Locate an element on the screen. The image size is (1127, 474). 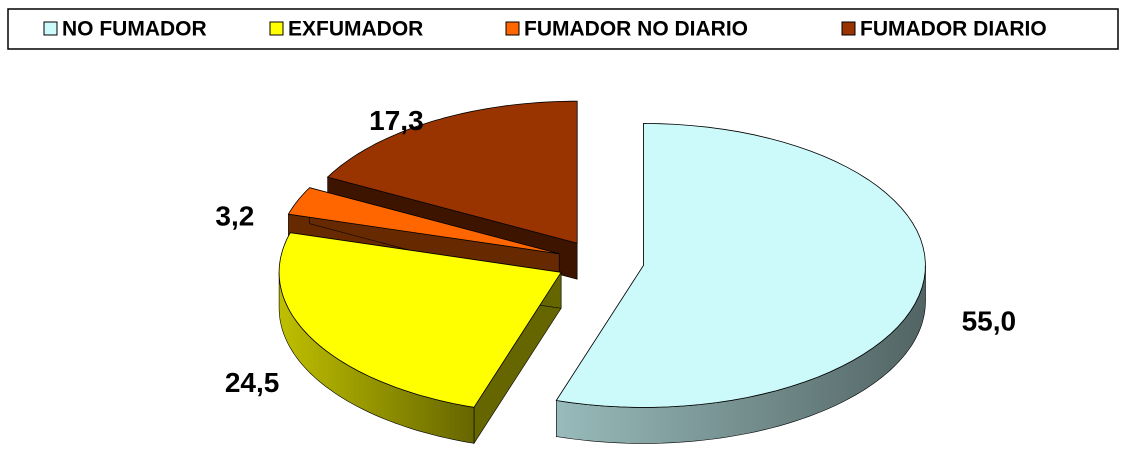
legend-label: NO FUMADOR is located at coordinates (134, 29).